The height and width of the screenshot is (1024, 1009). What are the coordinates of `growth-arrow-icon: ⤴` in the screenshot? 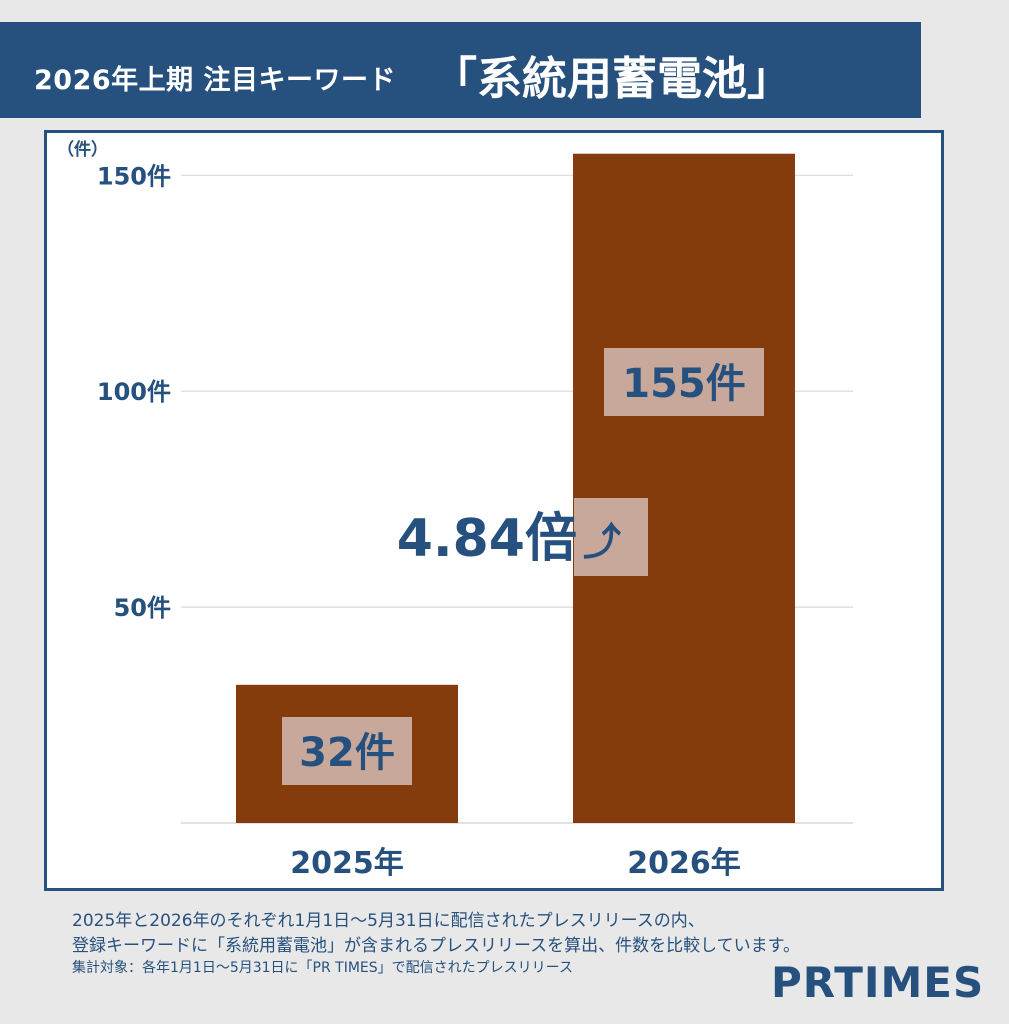 It's located at (602, 542).